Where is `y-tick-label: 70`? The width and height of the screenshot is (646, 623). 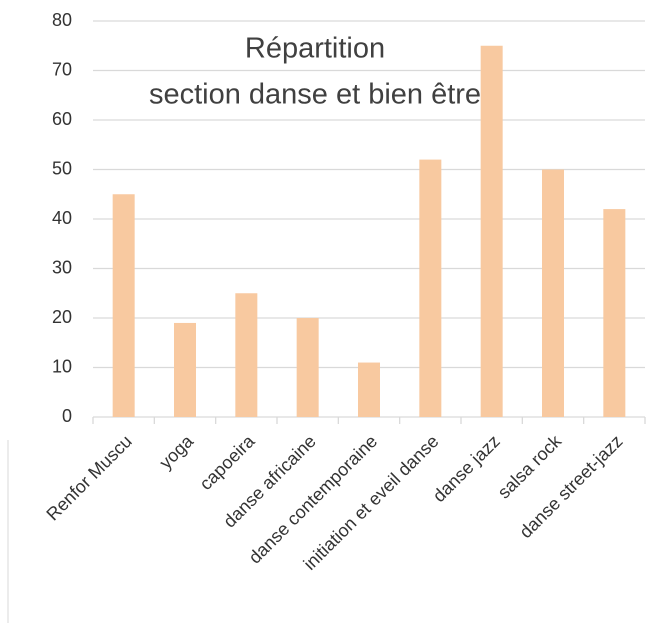
y-tick-label: 70 is located at coordinates (62, 69).